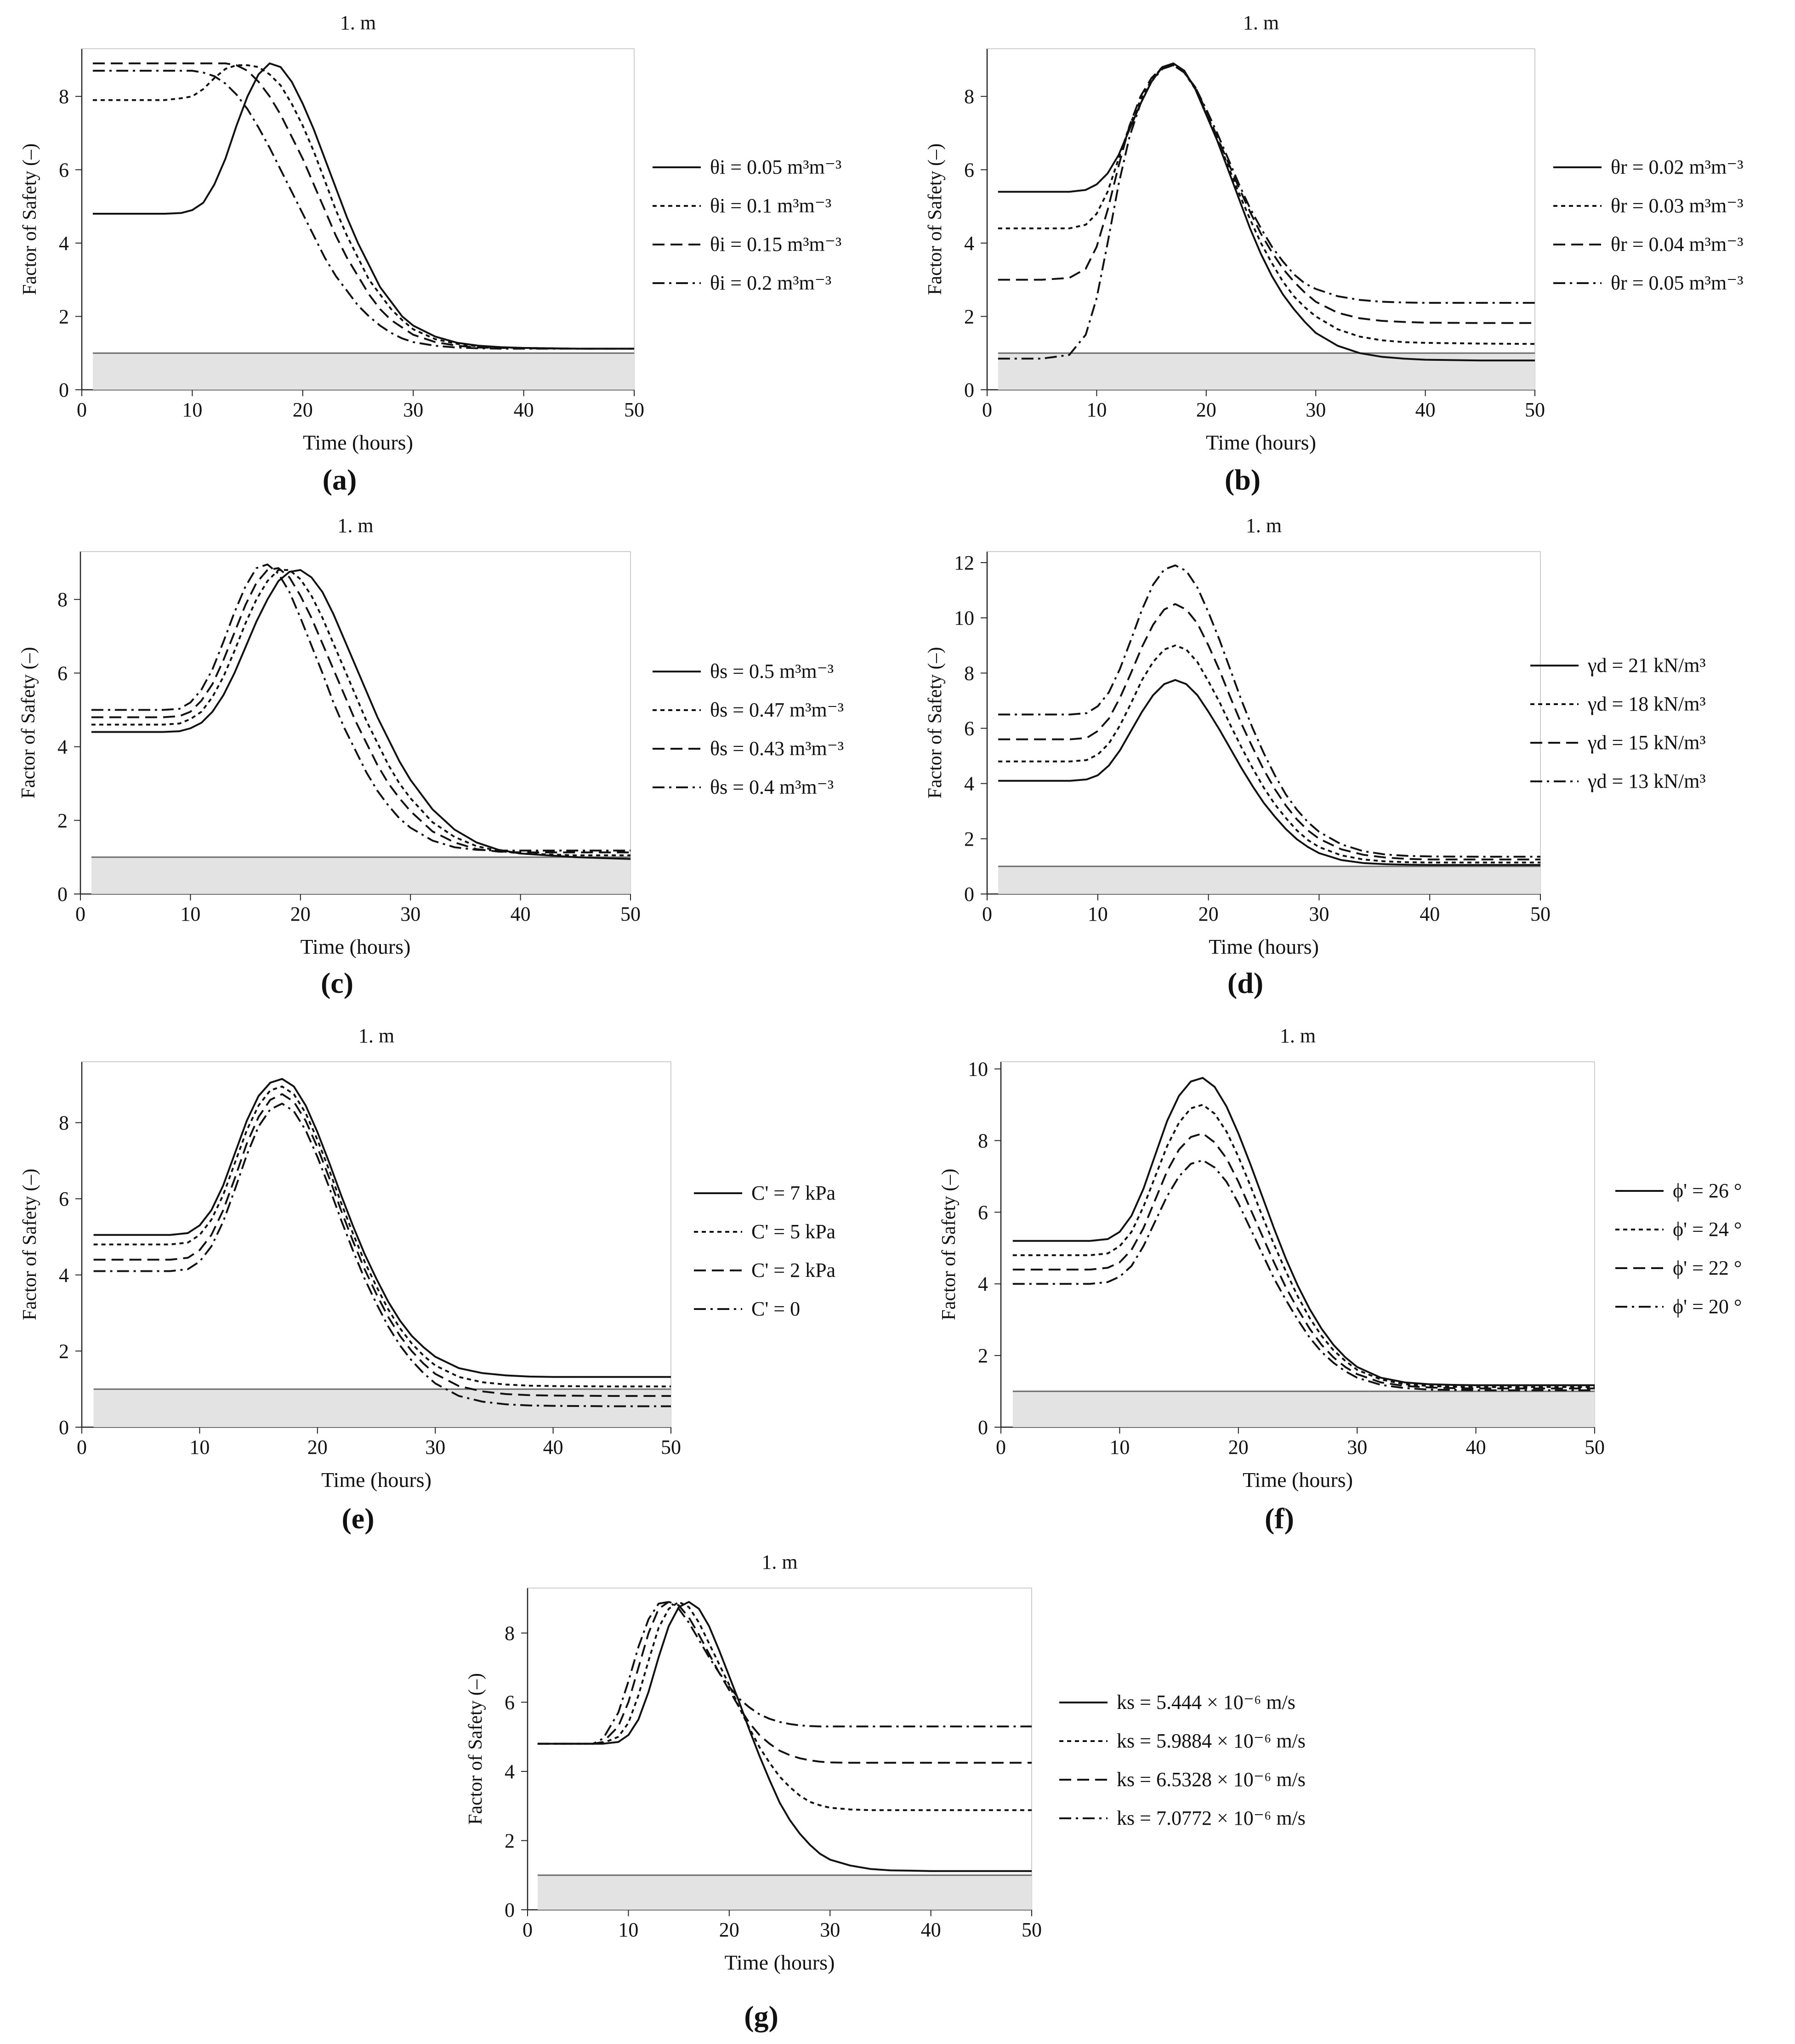 This screenshot has width=1795, height=2044. Describe the element at coordinates (1206, 1702) in the screenshot. I see `legend-label: ks = 5.444 × 10⁻⁶ m/s` at that location.